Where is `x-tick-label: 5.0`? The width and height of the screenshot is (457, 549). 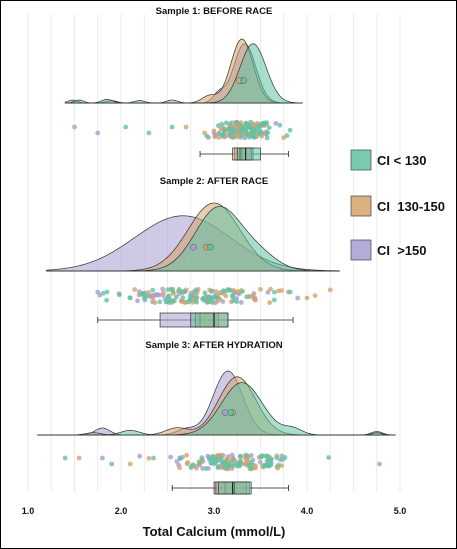
x-tick-label: 5.0 is located at coordinates (400, 511).